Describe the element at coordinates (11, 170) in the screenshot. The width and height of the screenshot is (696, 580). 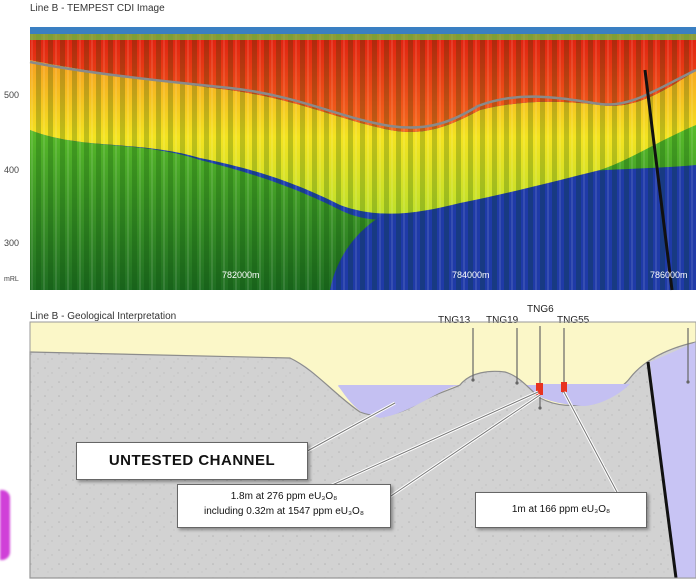
I see `cdi-y-tick-400: 400` at that location.